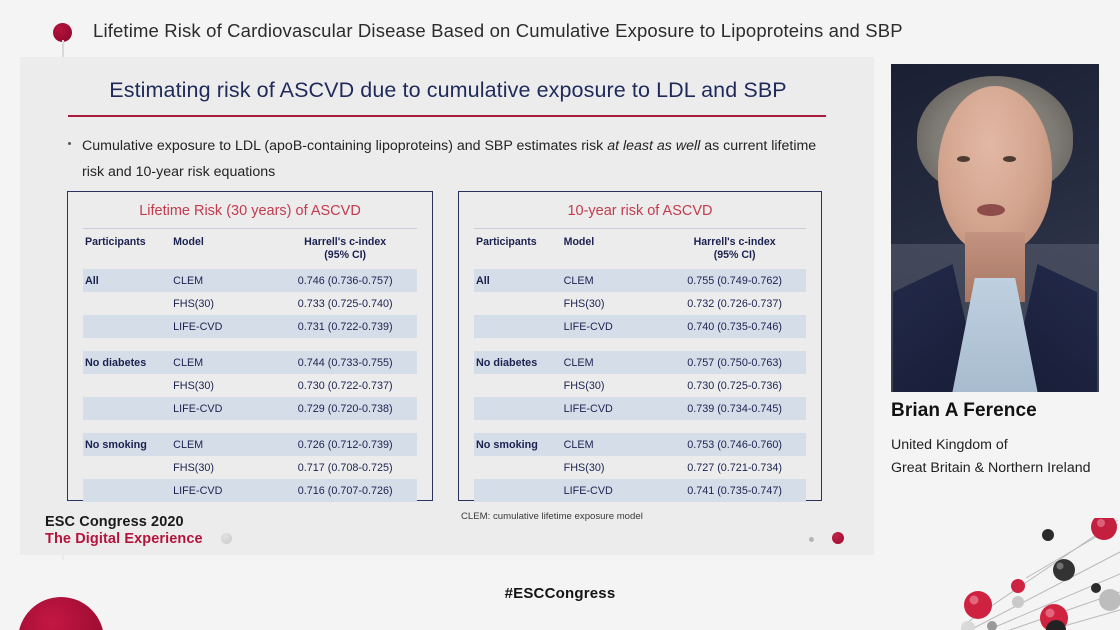 The height and width of the screenshot is (630, 1120). I want to click on cell-cindex: 0.730 (0.725-0.736), so click(735, 385).